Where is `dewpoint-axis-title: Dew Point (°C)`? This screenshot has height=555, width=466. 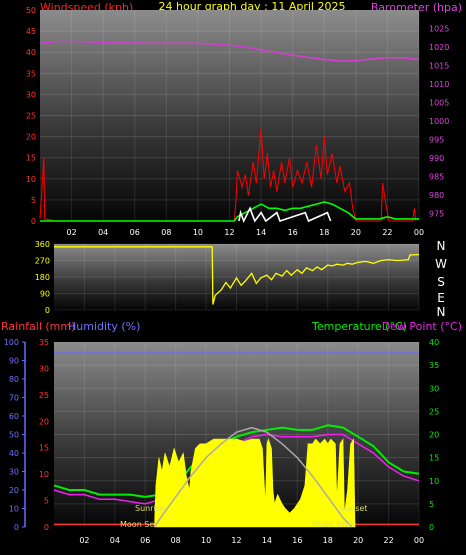
dewpoint-axis-title: Dew Point (°C) is located at coordinates (422, 326).